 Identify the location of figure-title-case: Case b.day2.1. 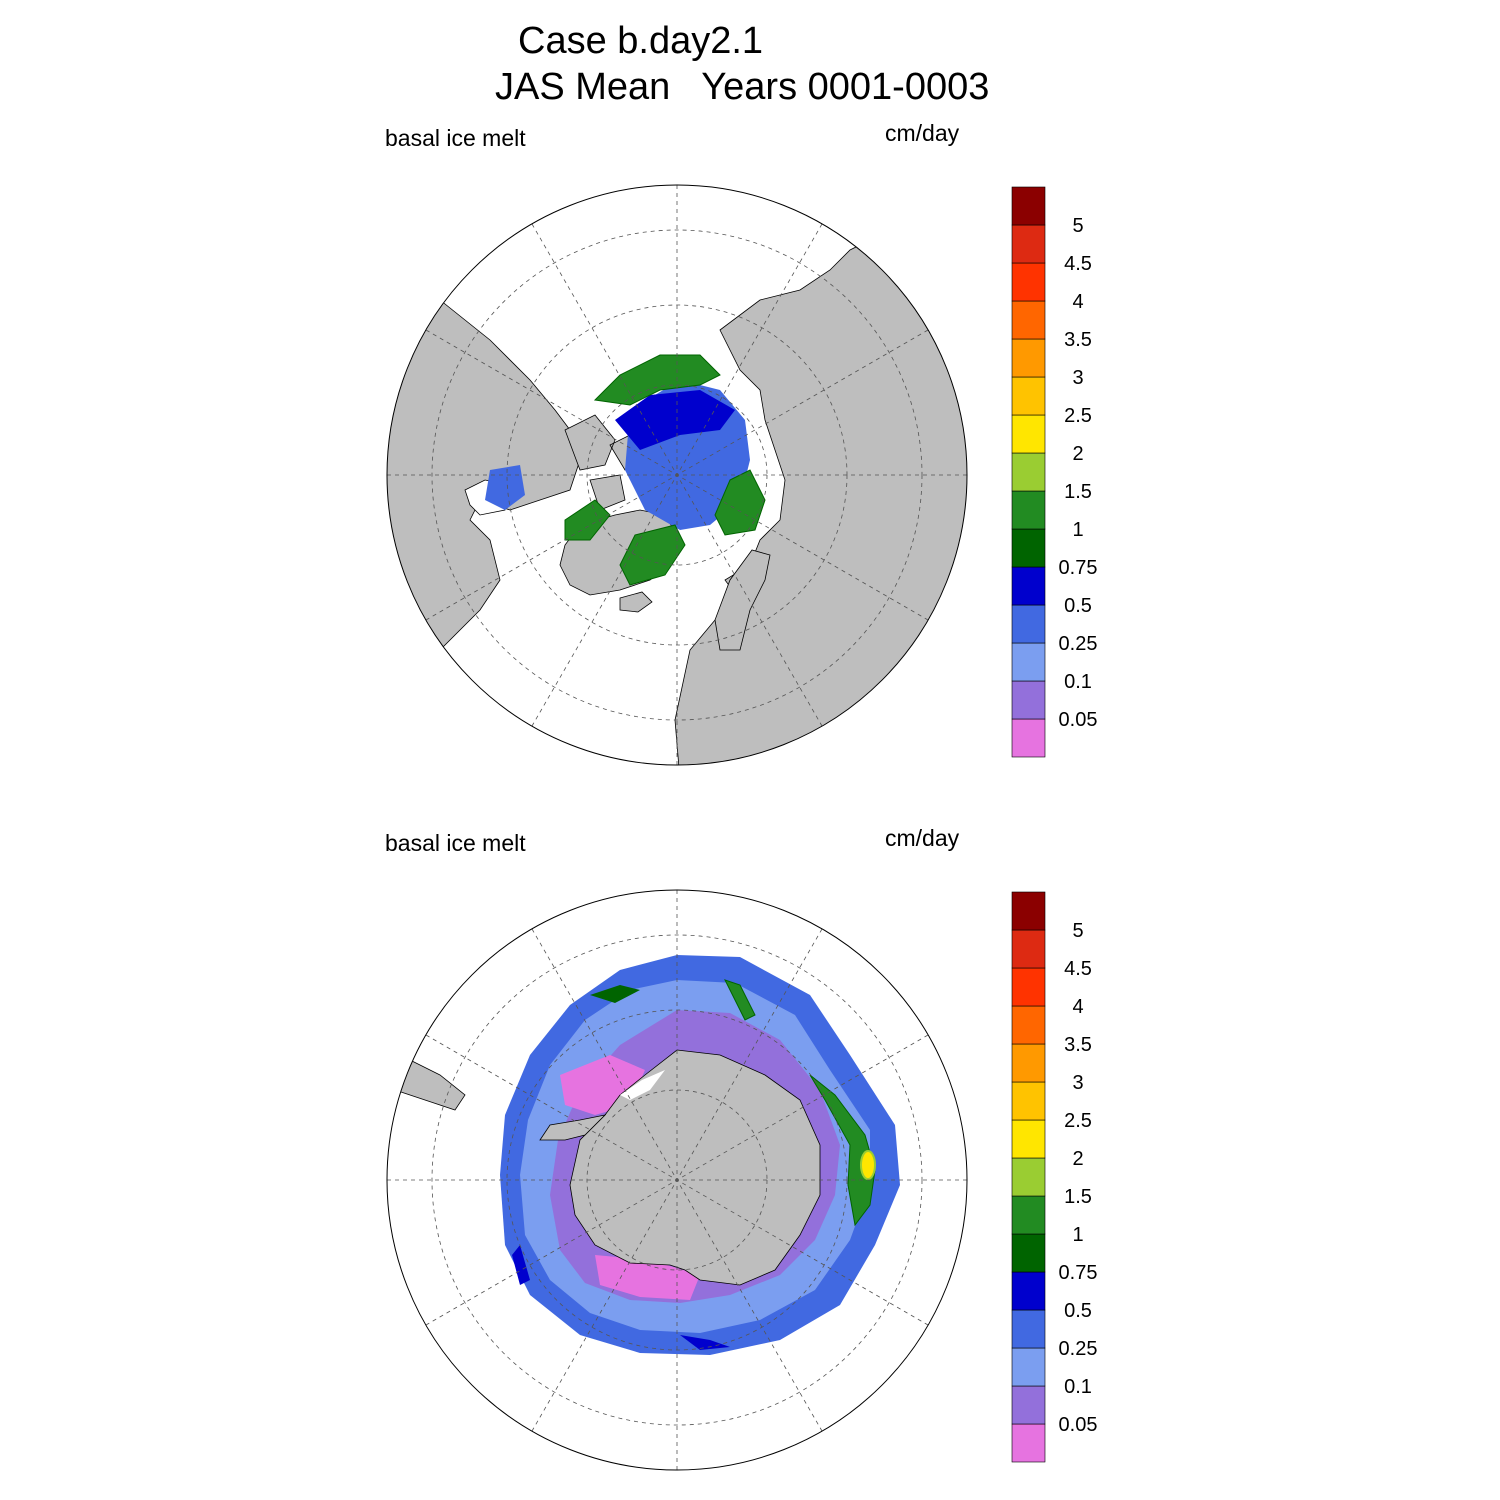
(641, 41).